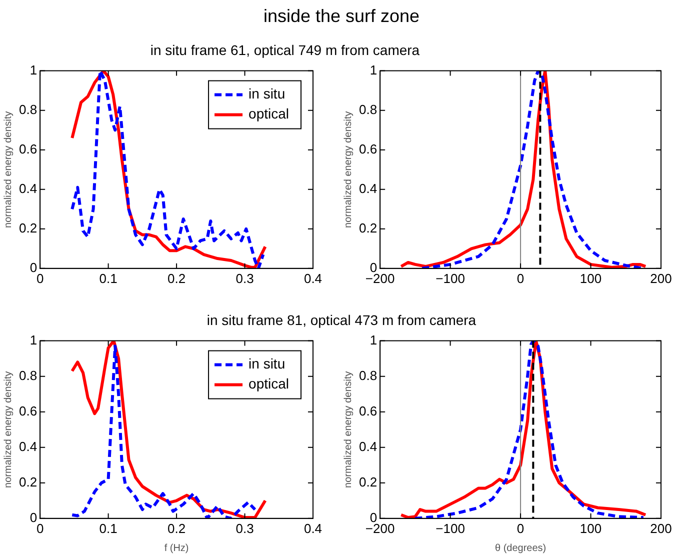  What do you see at coordinates (285, 50) in the screenshot?
I see `chart-subtitle: in situ frame 61, optical 749 m from camera` at bounding box center [285, 50].